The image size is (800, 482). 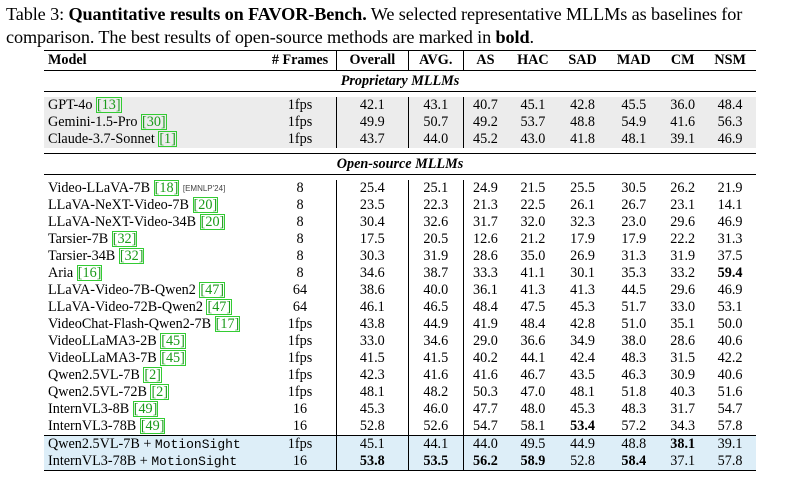 I want to click on score-cell: 51.8, so click(x=634, y=392).